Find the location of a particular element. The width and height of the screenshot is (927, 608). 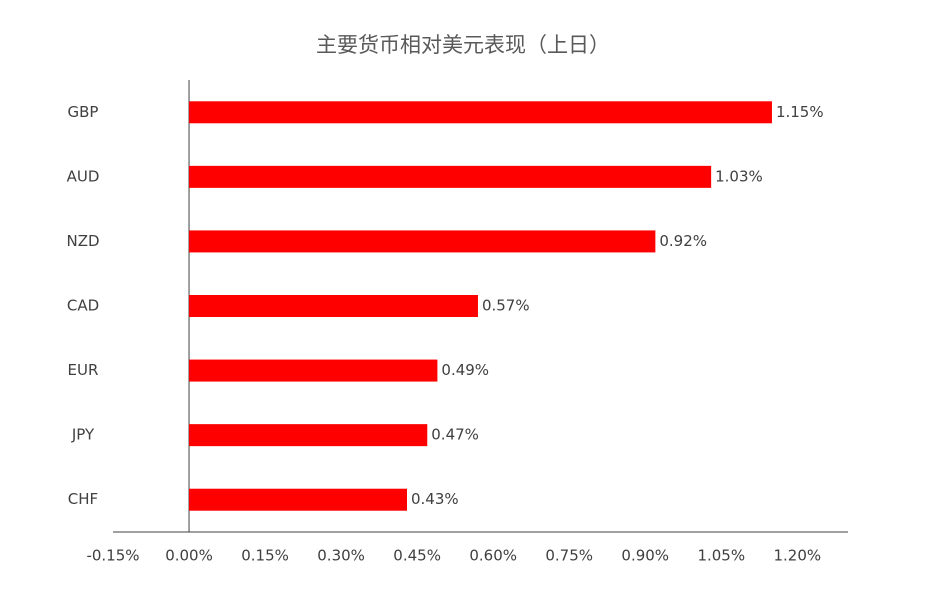

x-tick-label: 0.75% is located at coordinates (569, 556).